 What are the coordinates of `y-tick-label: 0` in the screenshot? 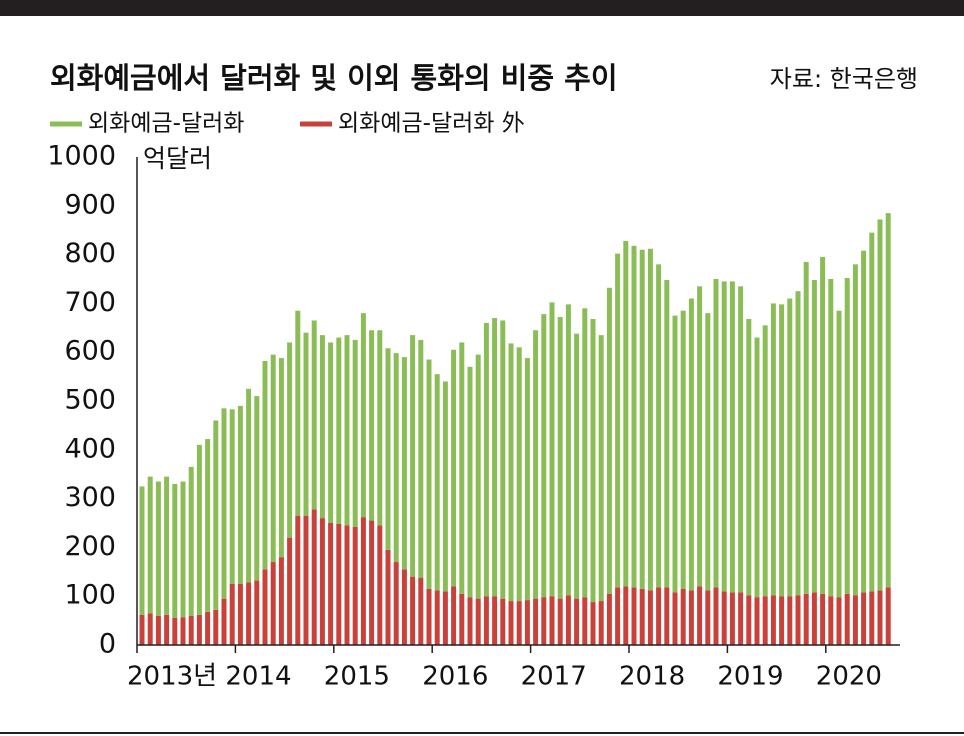 It's located at (107, 644).